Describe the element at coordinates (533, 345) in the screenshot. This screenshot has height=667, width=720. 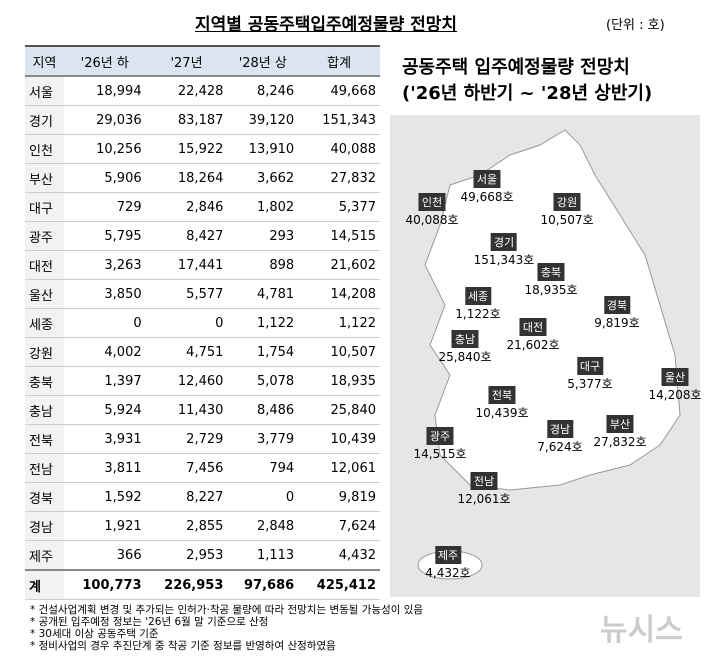
I see `region-value: 21,602호` at that location.